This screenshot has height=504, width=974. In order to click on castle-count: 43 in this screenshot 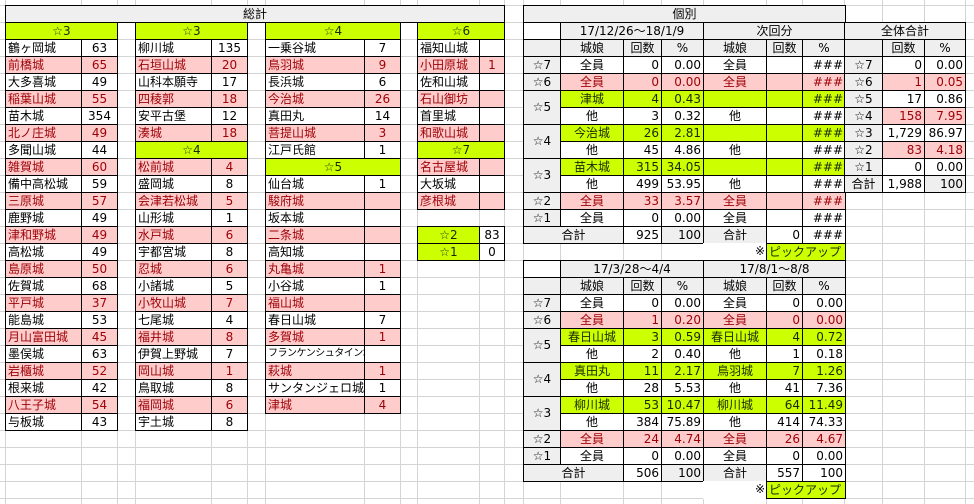, I will do `click(99, 422)`.